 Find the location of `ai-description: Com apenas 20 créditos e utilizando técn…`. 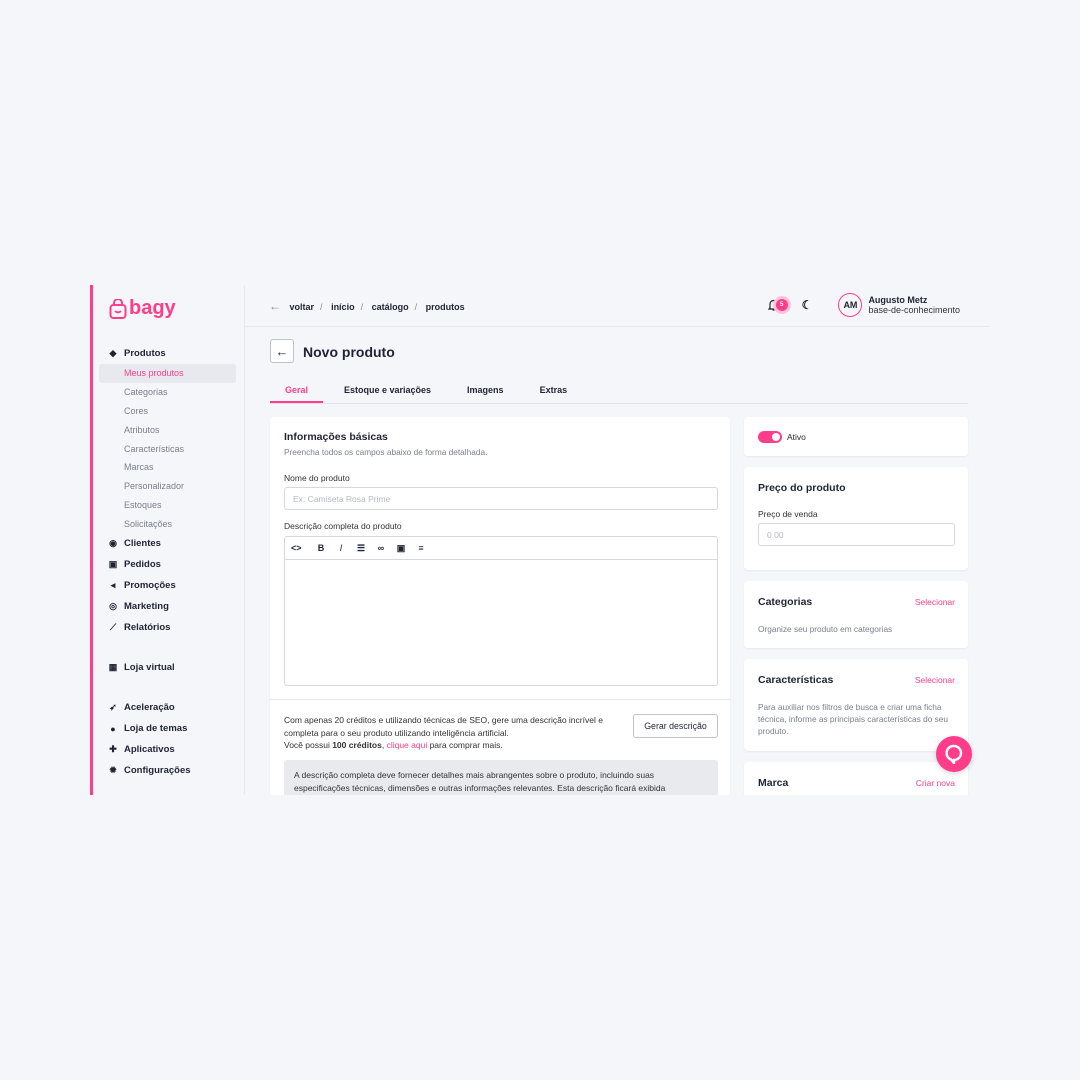

ai-description: Com apenas 20 créditos e utilizando técn… is located at coordinates (443, 726).